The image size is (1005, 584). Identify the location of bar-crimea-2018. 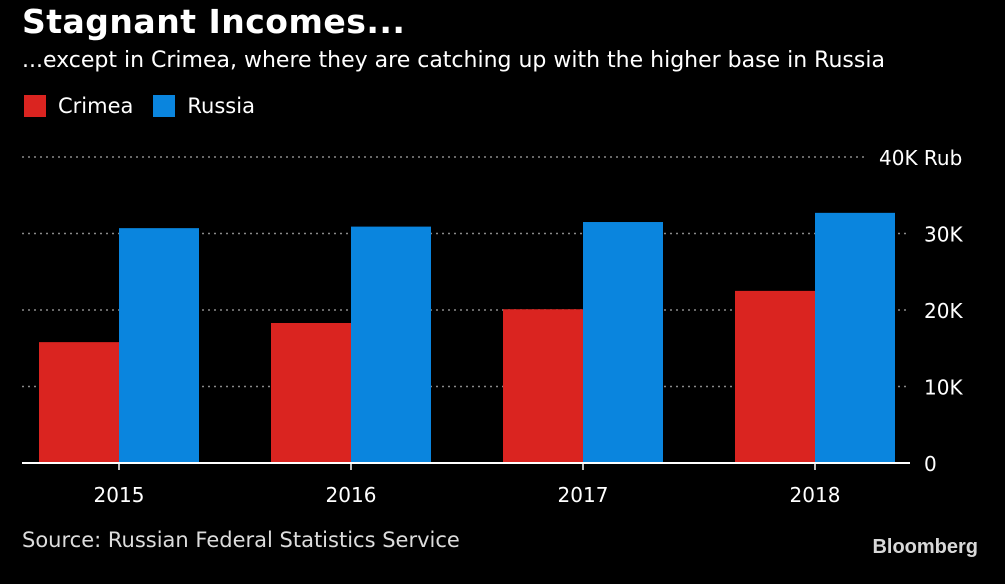
(775, 376).